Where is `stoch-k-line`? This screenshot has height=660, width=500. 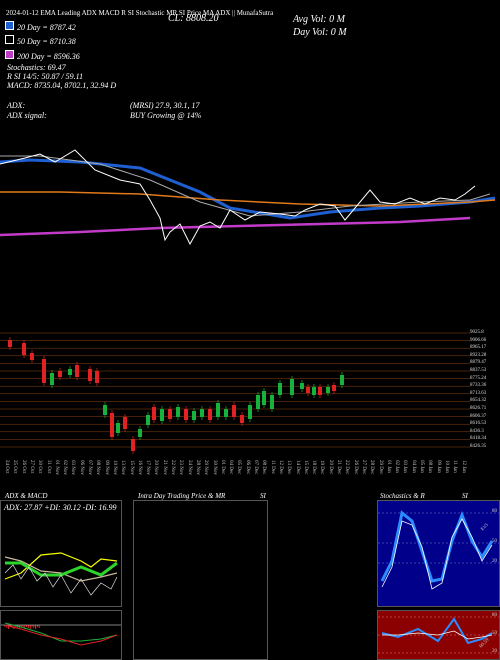
stoch-k-line is located at coordinates (437, 546).